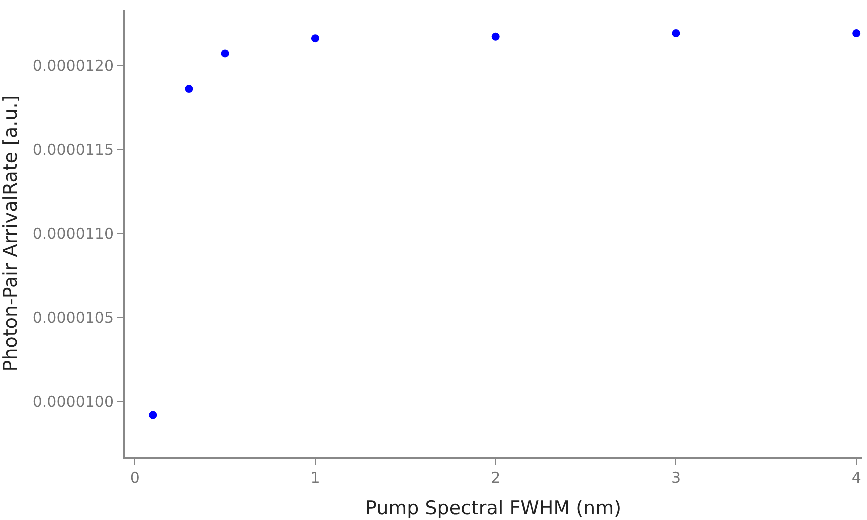 The image size is (867, 520). What do you see at coordinates (73, 65) in the screenshot?
I see `y-tick-label: 0.0000120` at bounding box center [73, 65].